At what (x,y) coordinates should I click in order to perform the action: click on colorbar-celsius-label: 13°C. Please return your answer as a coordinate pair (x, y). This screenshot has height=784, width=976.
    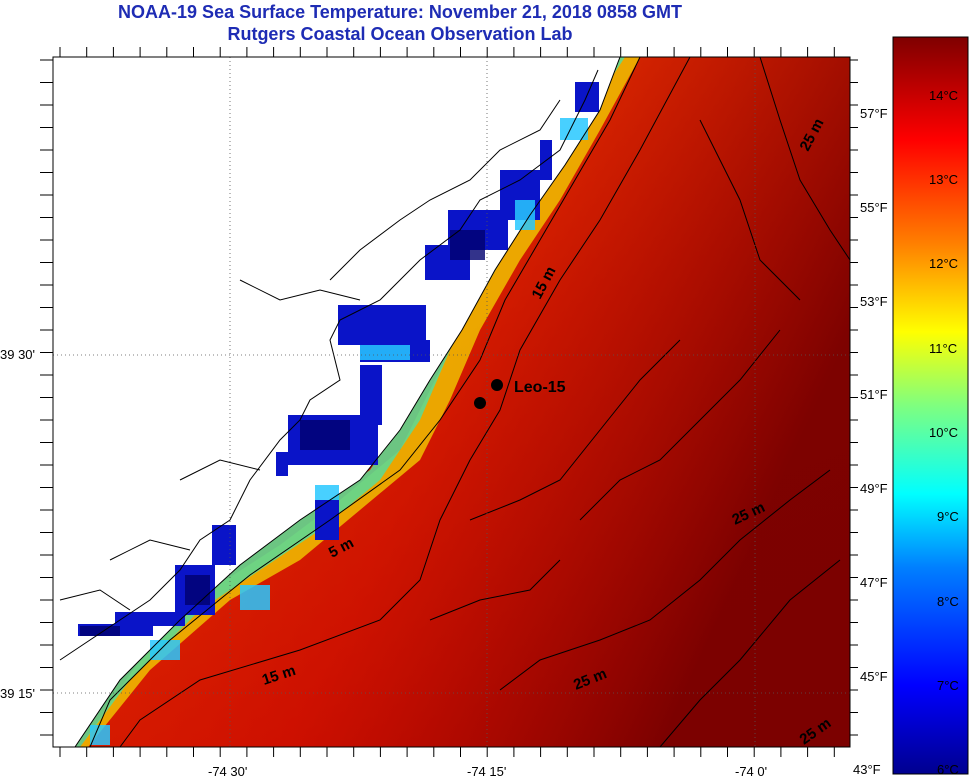
    Looking at the image, I should click on (944, 179).